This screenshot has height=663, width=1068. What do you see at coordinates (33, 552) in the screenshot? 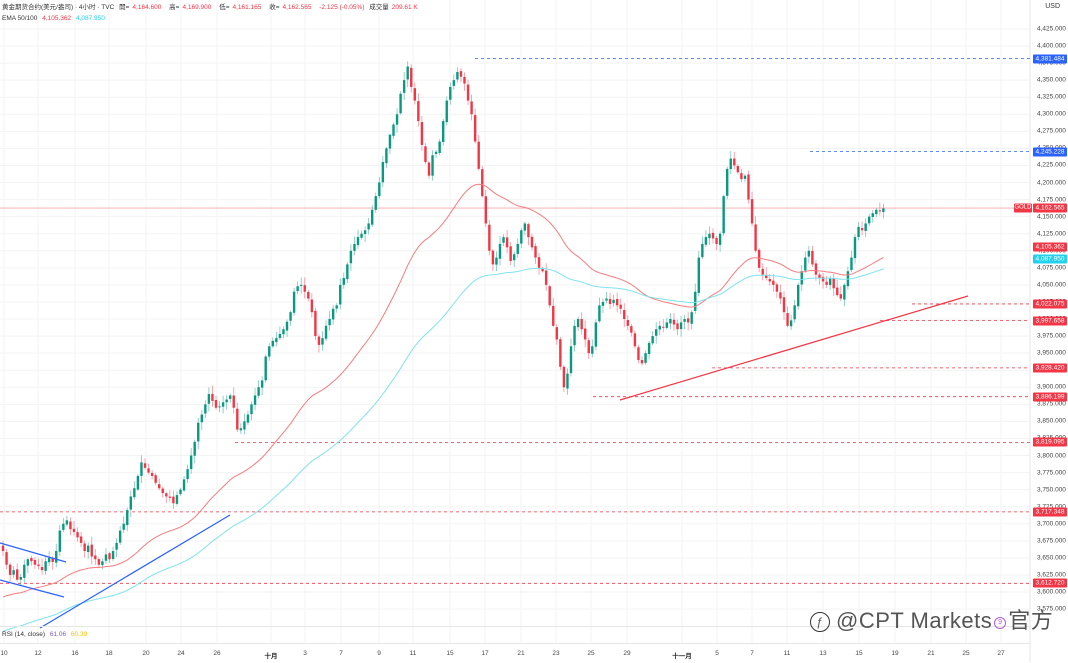
I see `channel-upper-line` at bounding box center [33, 552].